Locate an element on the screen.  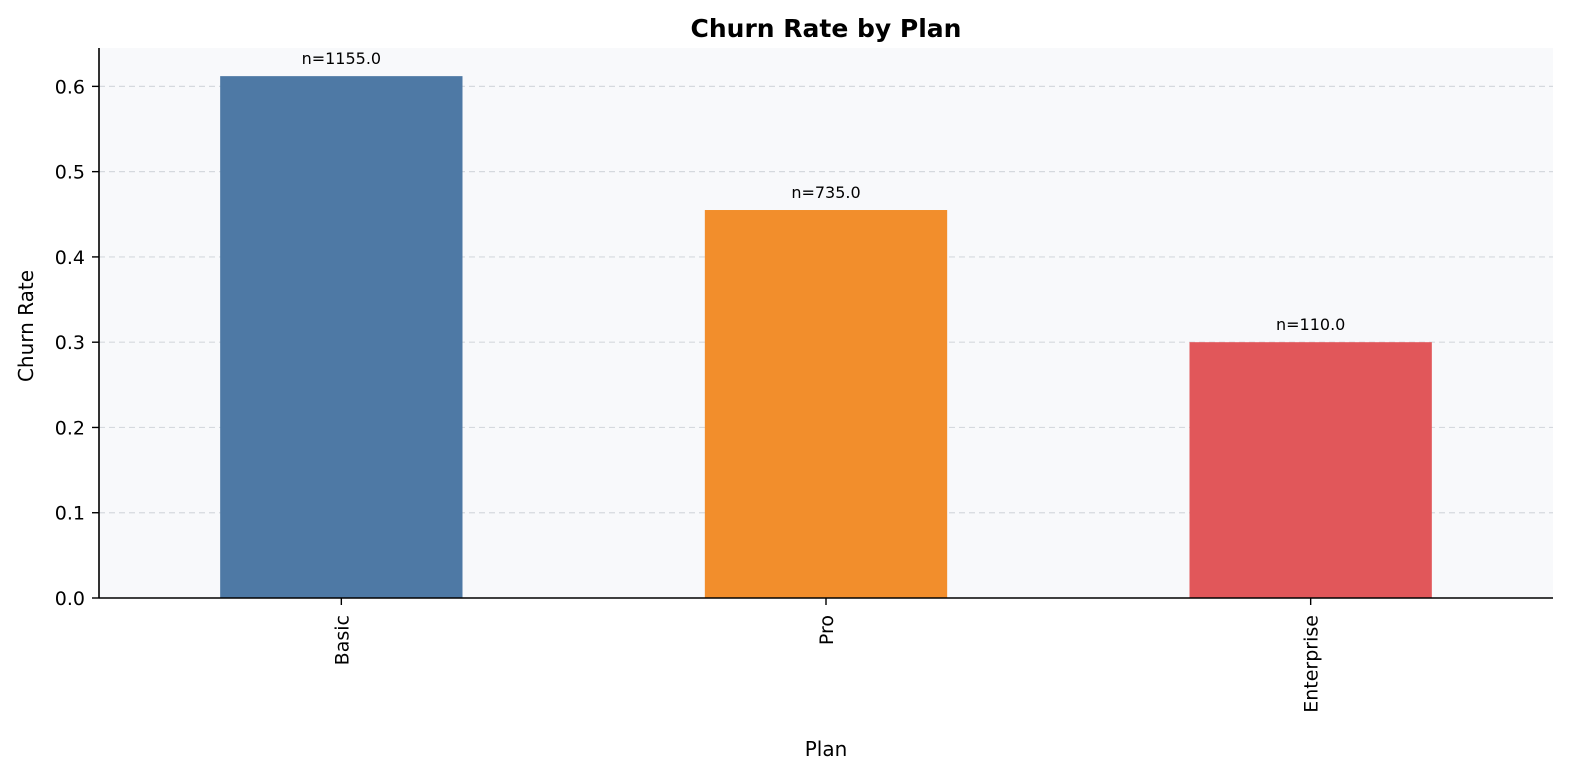
y-axis-label: Churn Rate is located at coordinates (26, 326).